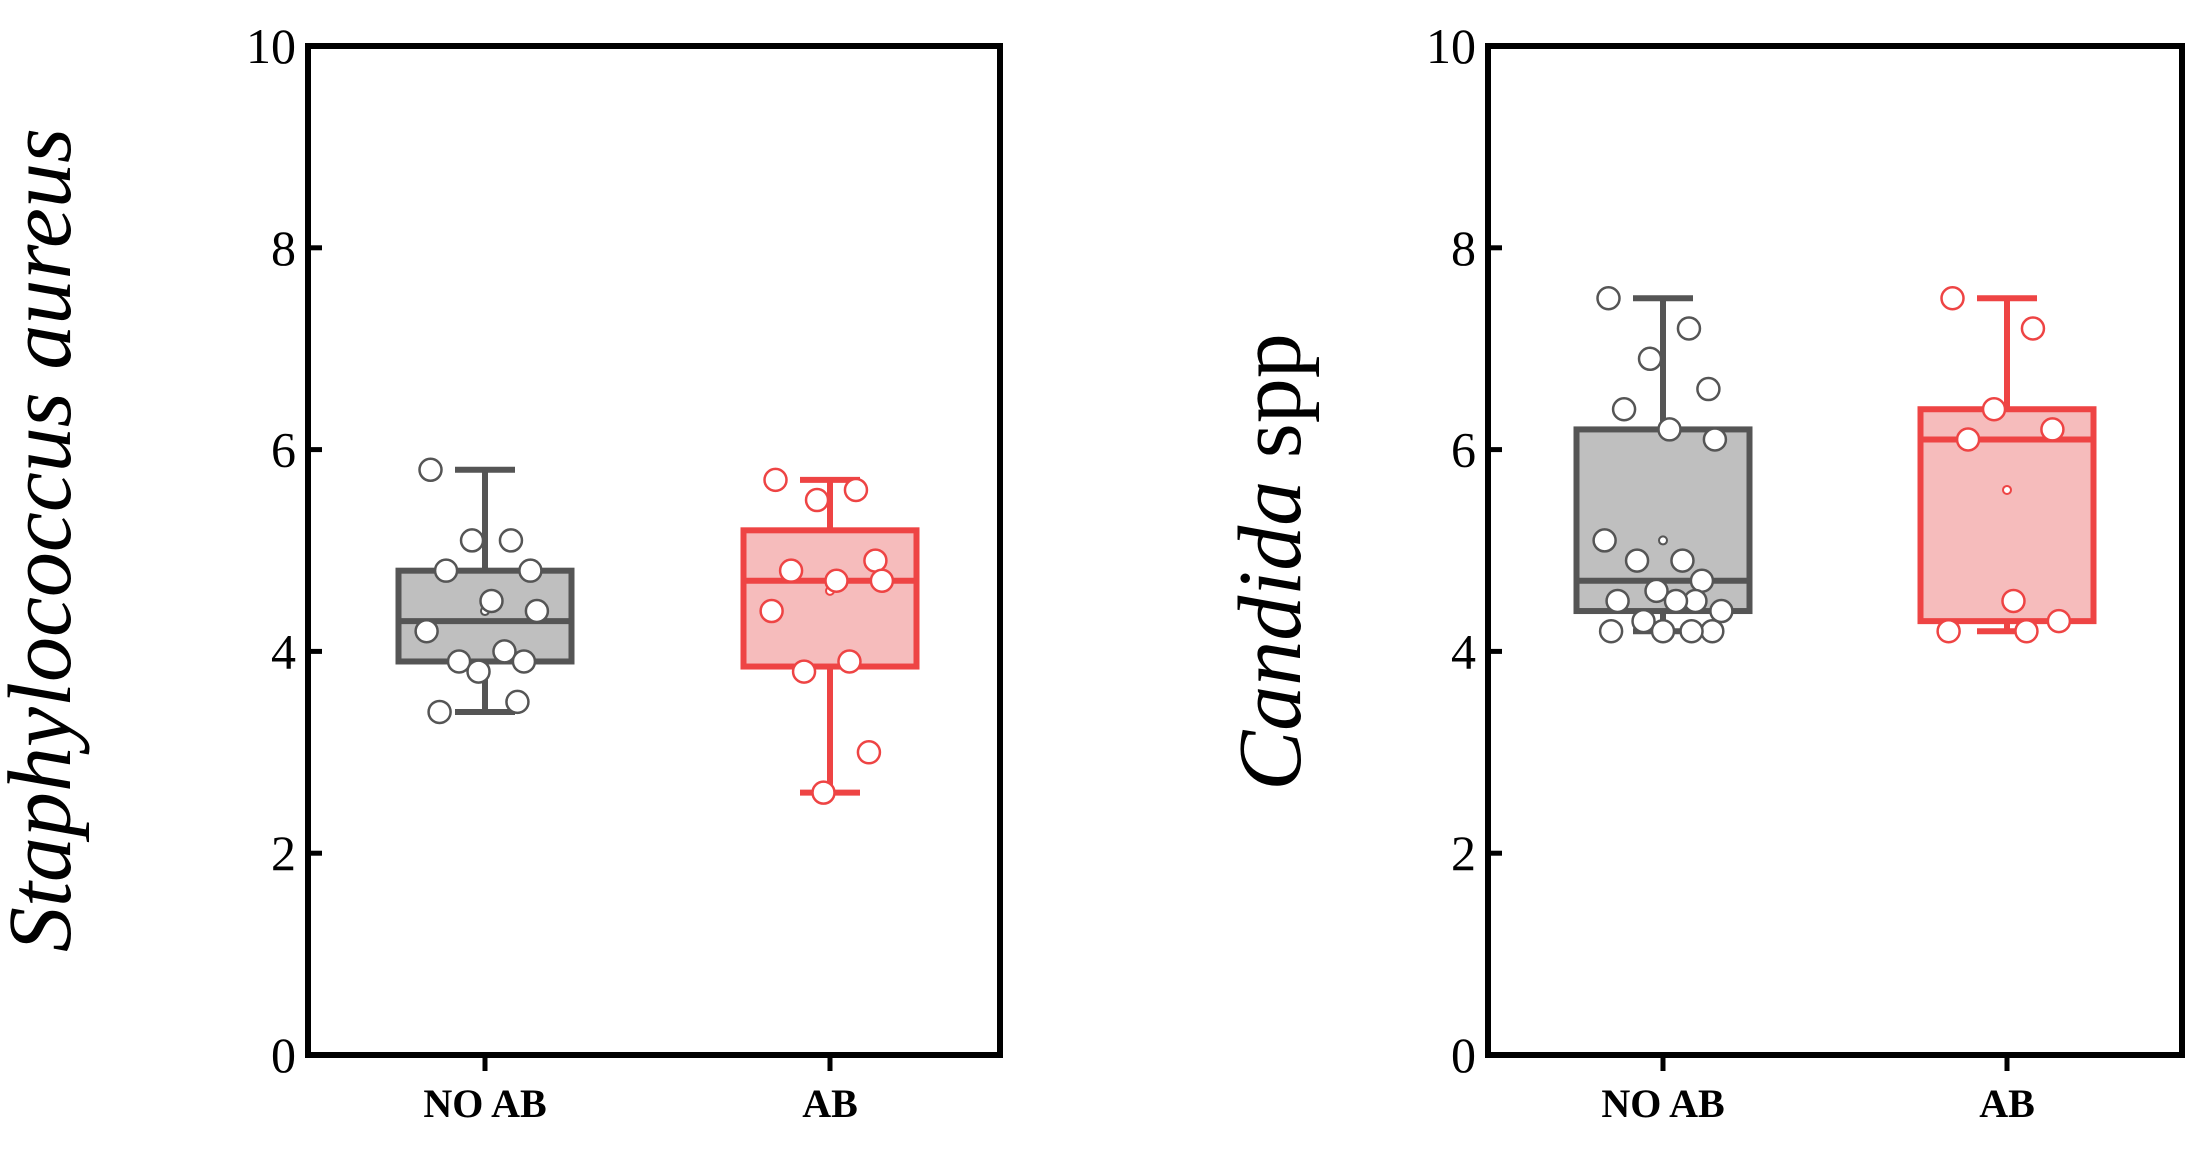 The image size is (2197, 1153). I want to click on y-axis-label: Candida spp, so click(1270, 562).